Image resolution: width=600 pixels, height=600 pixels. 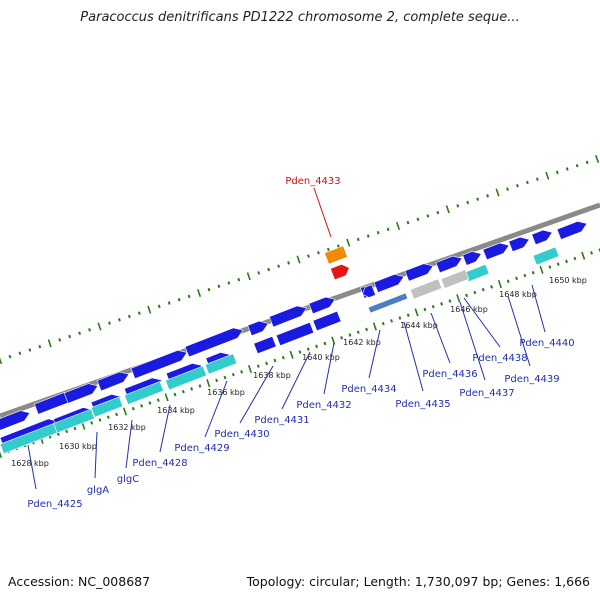 I want to click on gene-label: Pden_4434, so click(x=368, y=389).